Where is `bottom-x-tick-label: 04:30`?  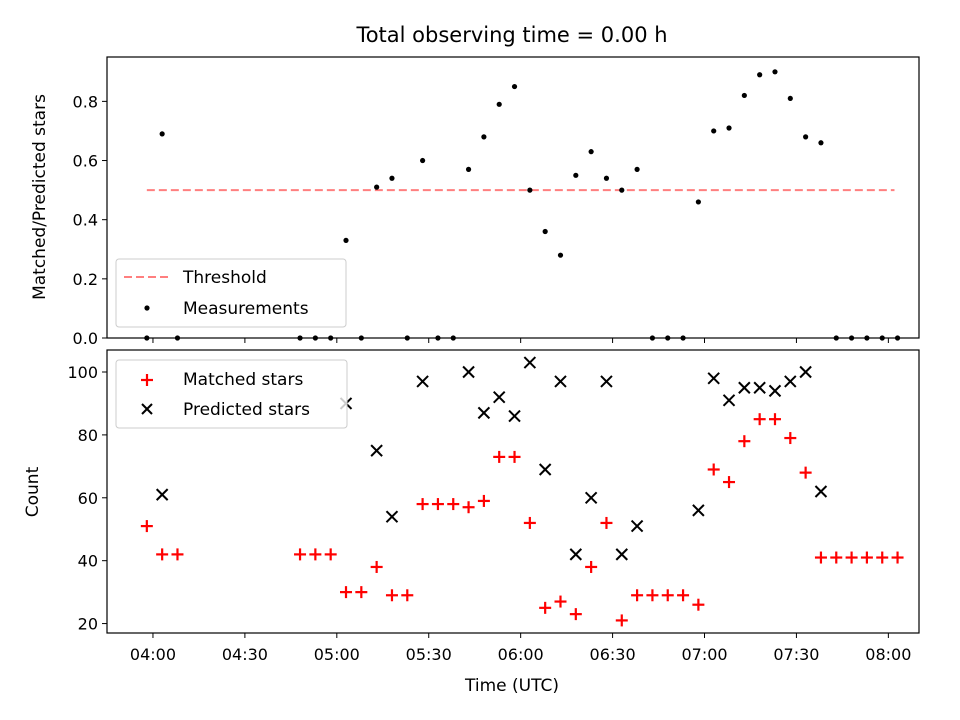
bottom-x-tick-label: 04:30 is located at coordinates (245, 654).